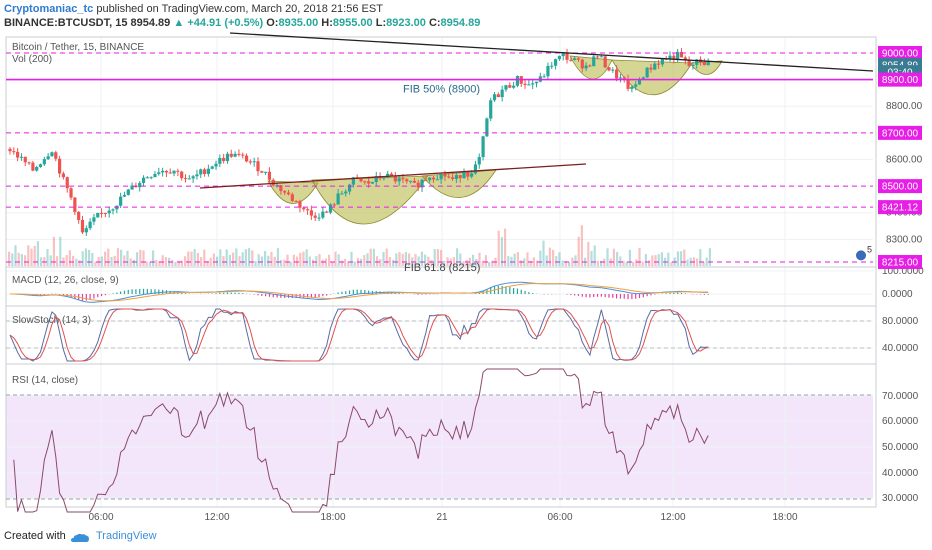 Image resolution: width=932 pixels, height=550 pixels. I want to click on price-badge-label: 8500.00, so click(900, 187).